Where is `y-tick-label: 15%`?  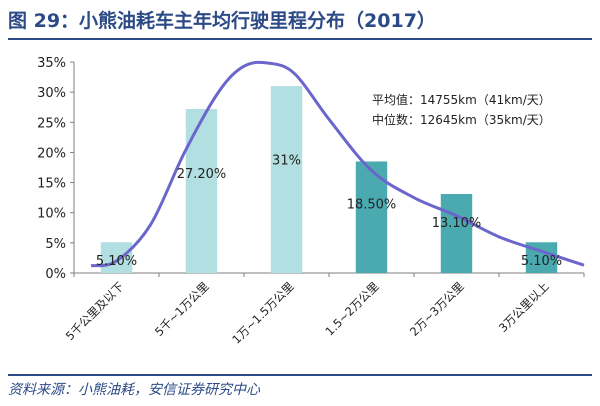
y-tick-label: 15% is located at coordinates (51, 184).